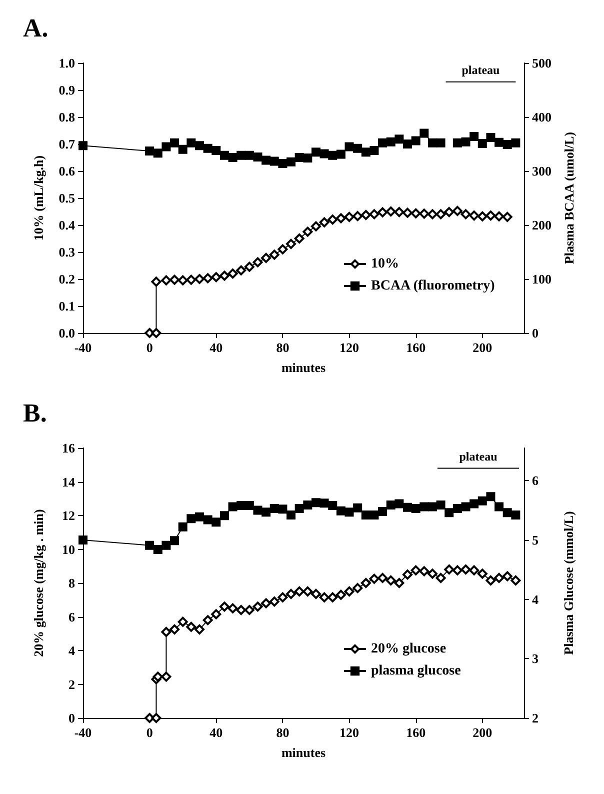 This screenshot has width=604, height=794. I want to click on y2-tick-label: 300, so click(542, 171).